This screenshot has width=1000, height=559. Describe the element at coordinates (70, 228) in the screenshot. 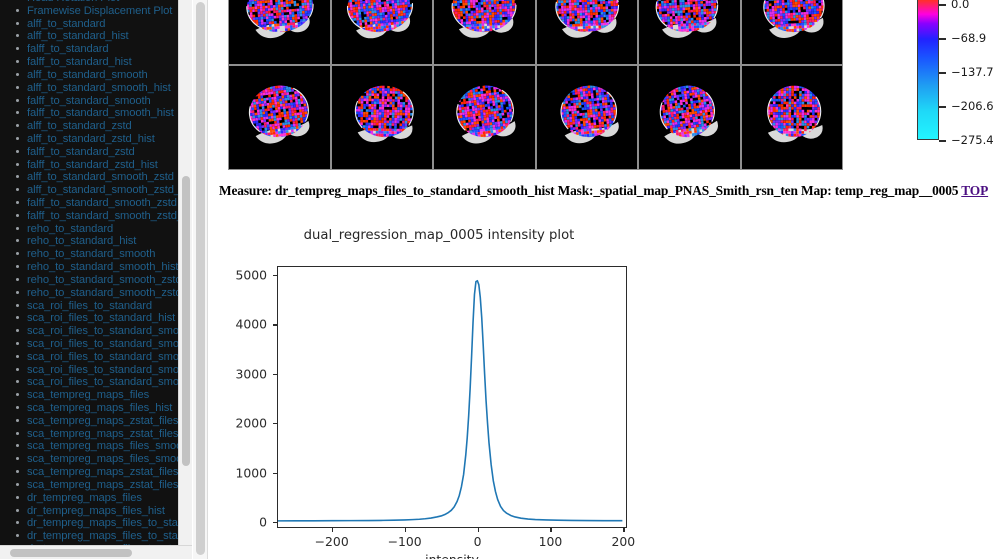

I see `sidebar-item-link: reho_to_standard` at that location.